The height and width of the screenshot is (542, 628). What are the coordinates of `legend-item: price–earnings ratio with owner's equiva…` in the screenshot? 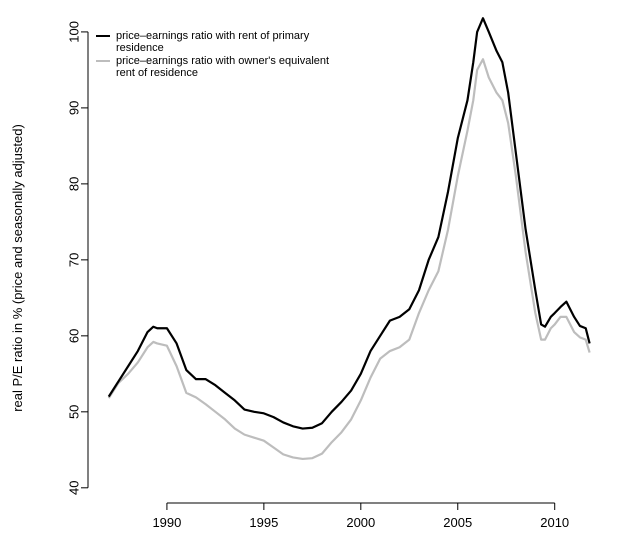 It's located at (261, 67).